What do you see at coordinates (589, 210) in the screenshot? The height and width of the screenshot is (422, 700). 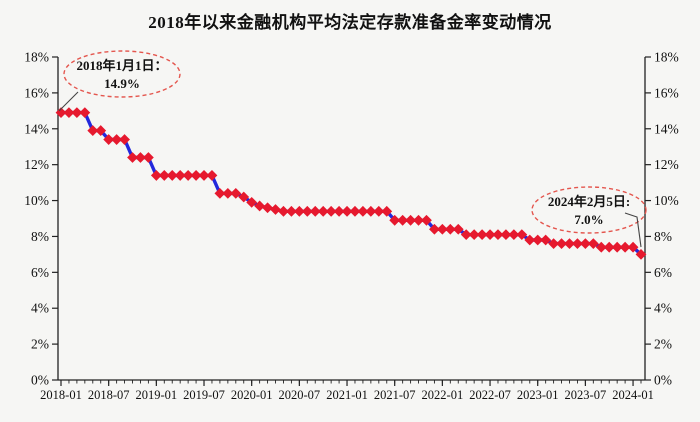 I see `annotation-ellipse` at bounding box center [589, 210].